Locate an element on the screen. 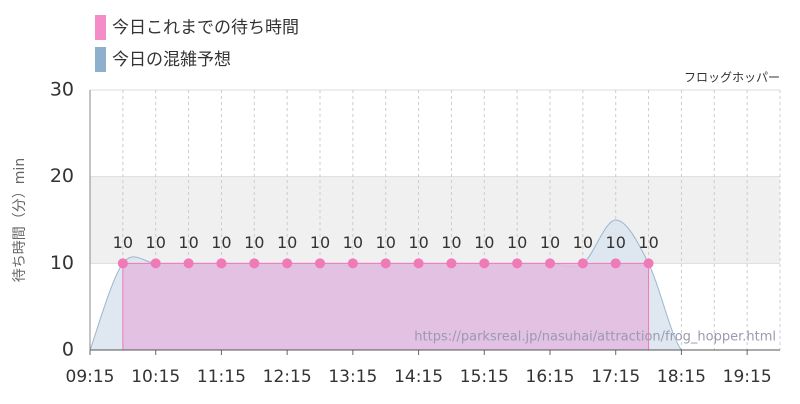 The width and height of the screenshot is (800, 404). x-tick-label: 09:15 is located at coordinates (90, 377).